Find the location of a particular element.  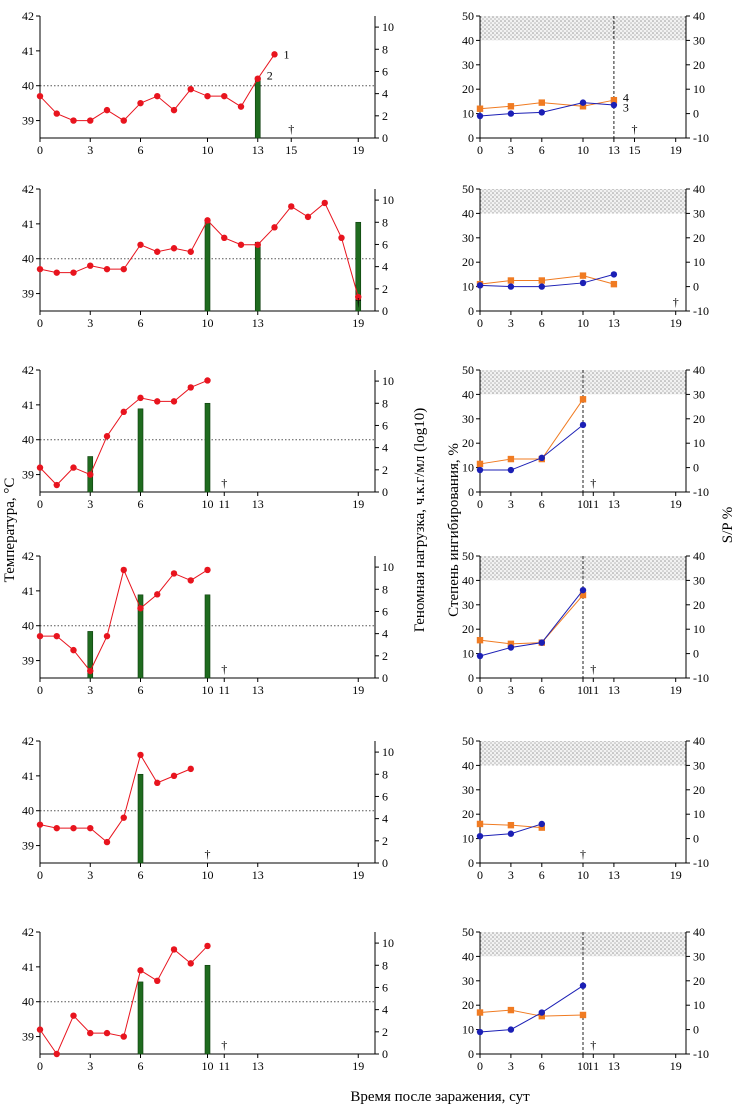

x-tick-label: 13 is located at coordinates (258, 690).